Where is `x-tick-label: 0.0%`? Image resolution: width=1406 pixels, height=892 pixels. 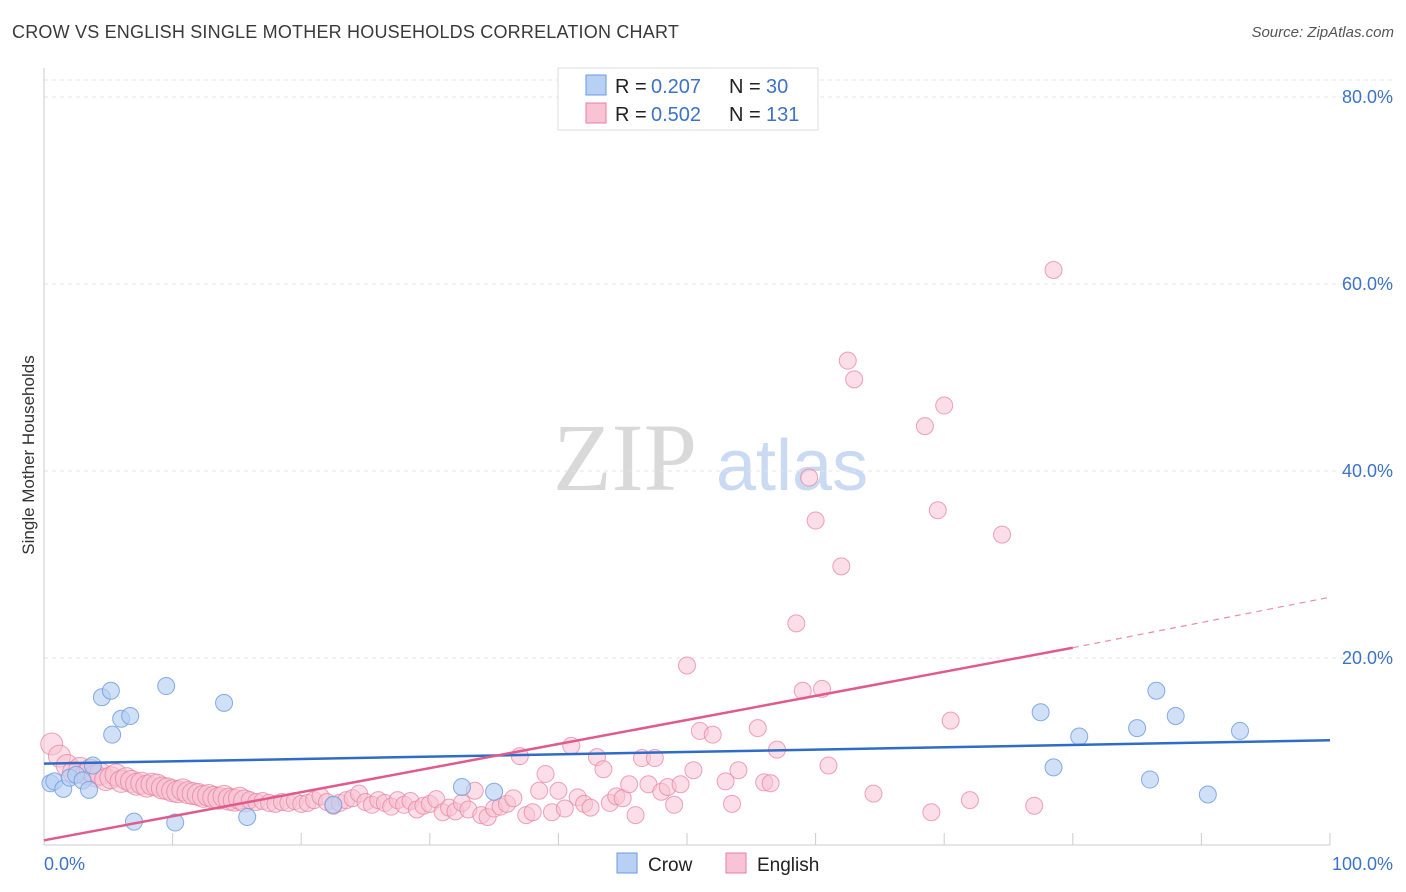 x-tick-label: 0.0% is located at coordinates (64, 864).